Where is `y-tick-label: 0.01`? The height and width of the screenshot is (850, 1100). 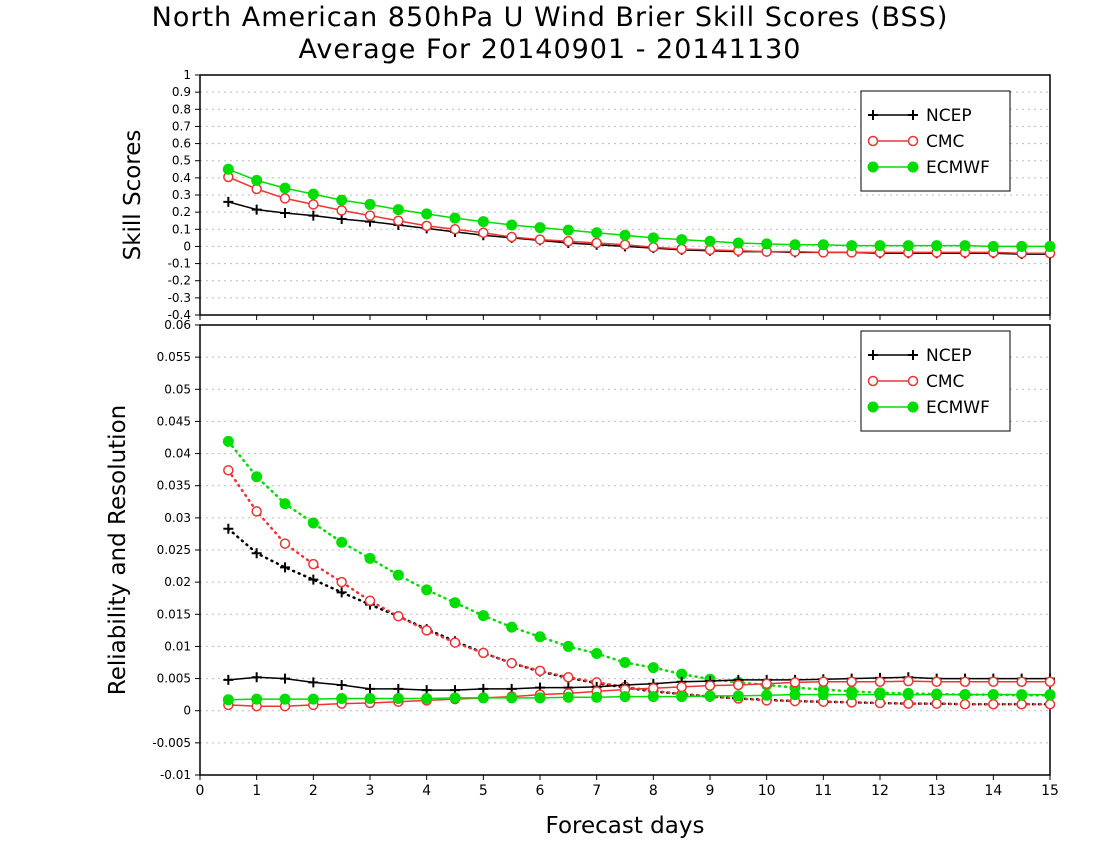
y-tick-label: 0.01 is located at coordinates (177, 646).